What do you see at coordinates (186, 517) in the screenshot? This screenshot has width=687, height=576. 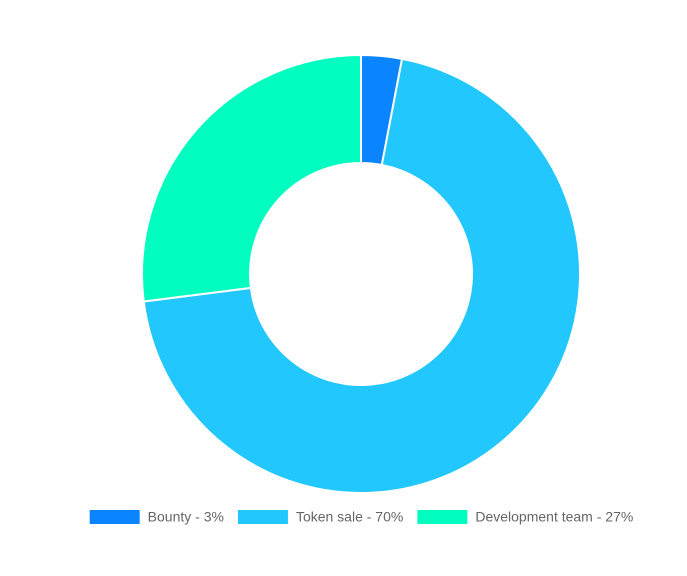 I see `legend-label: Bounty - 3%` at bounding box center [186, 517].